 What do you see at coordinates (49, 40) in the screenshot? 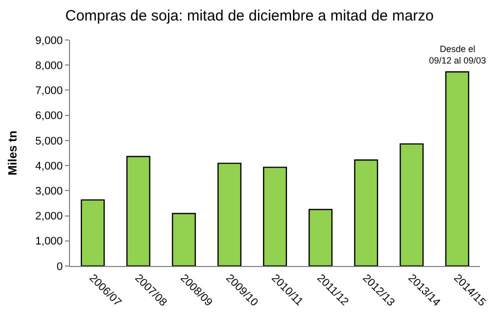
I see `y-tick-label: 9,000` at bounding box center [49, 40].